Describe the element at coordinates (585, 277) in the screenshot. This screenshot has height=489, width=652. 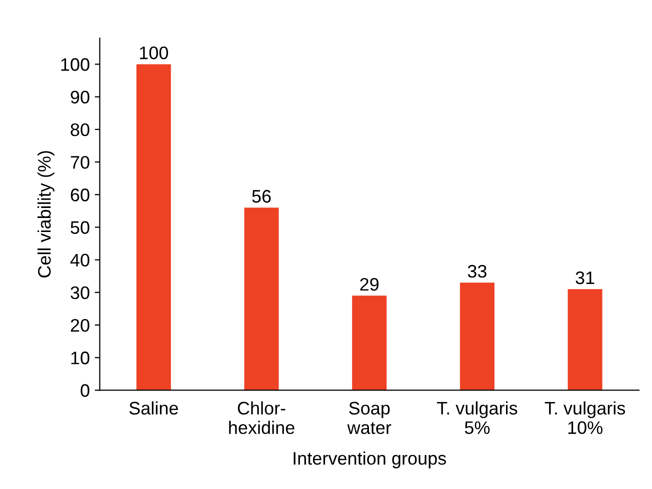
I see `data-label: 31` at that location.